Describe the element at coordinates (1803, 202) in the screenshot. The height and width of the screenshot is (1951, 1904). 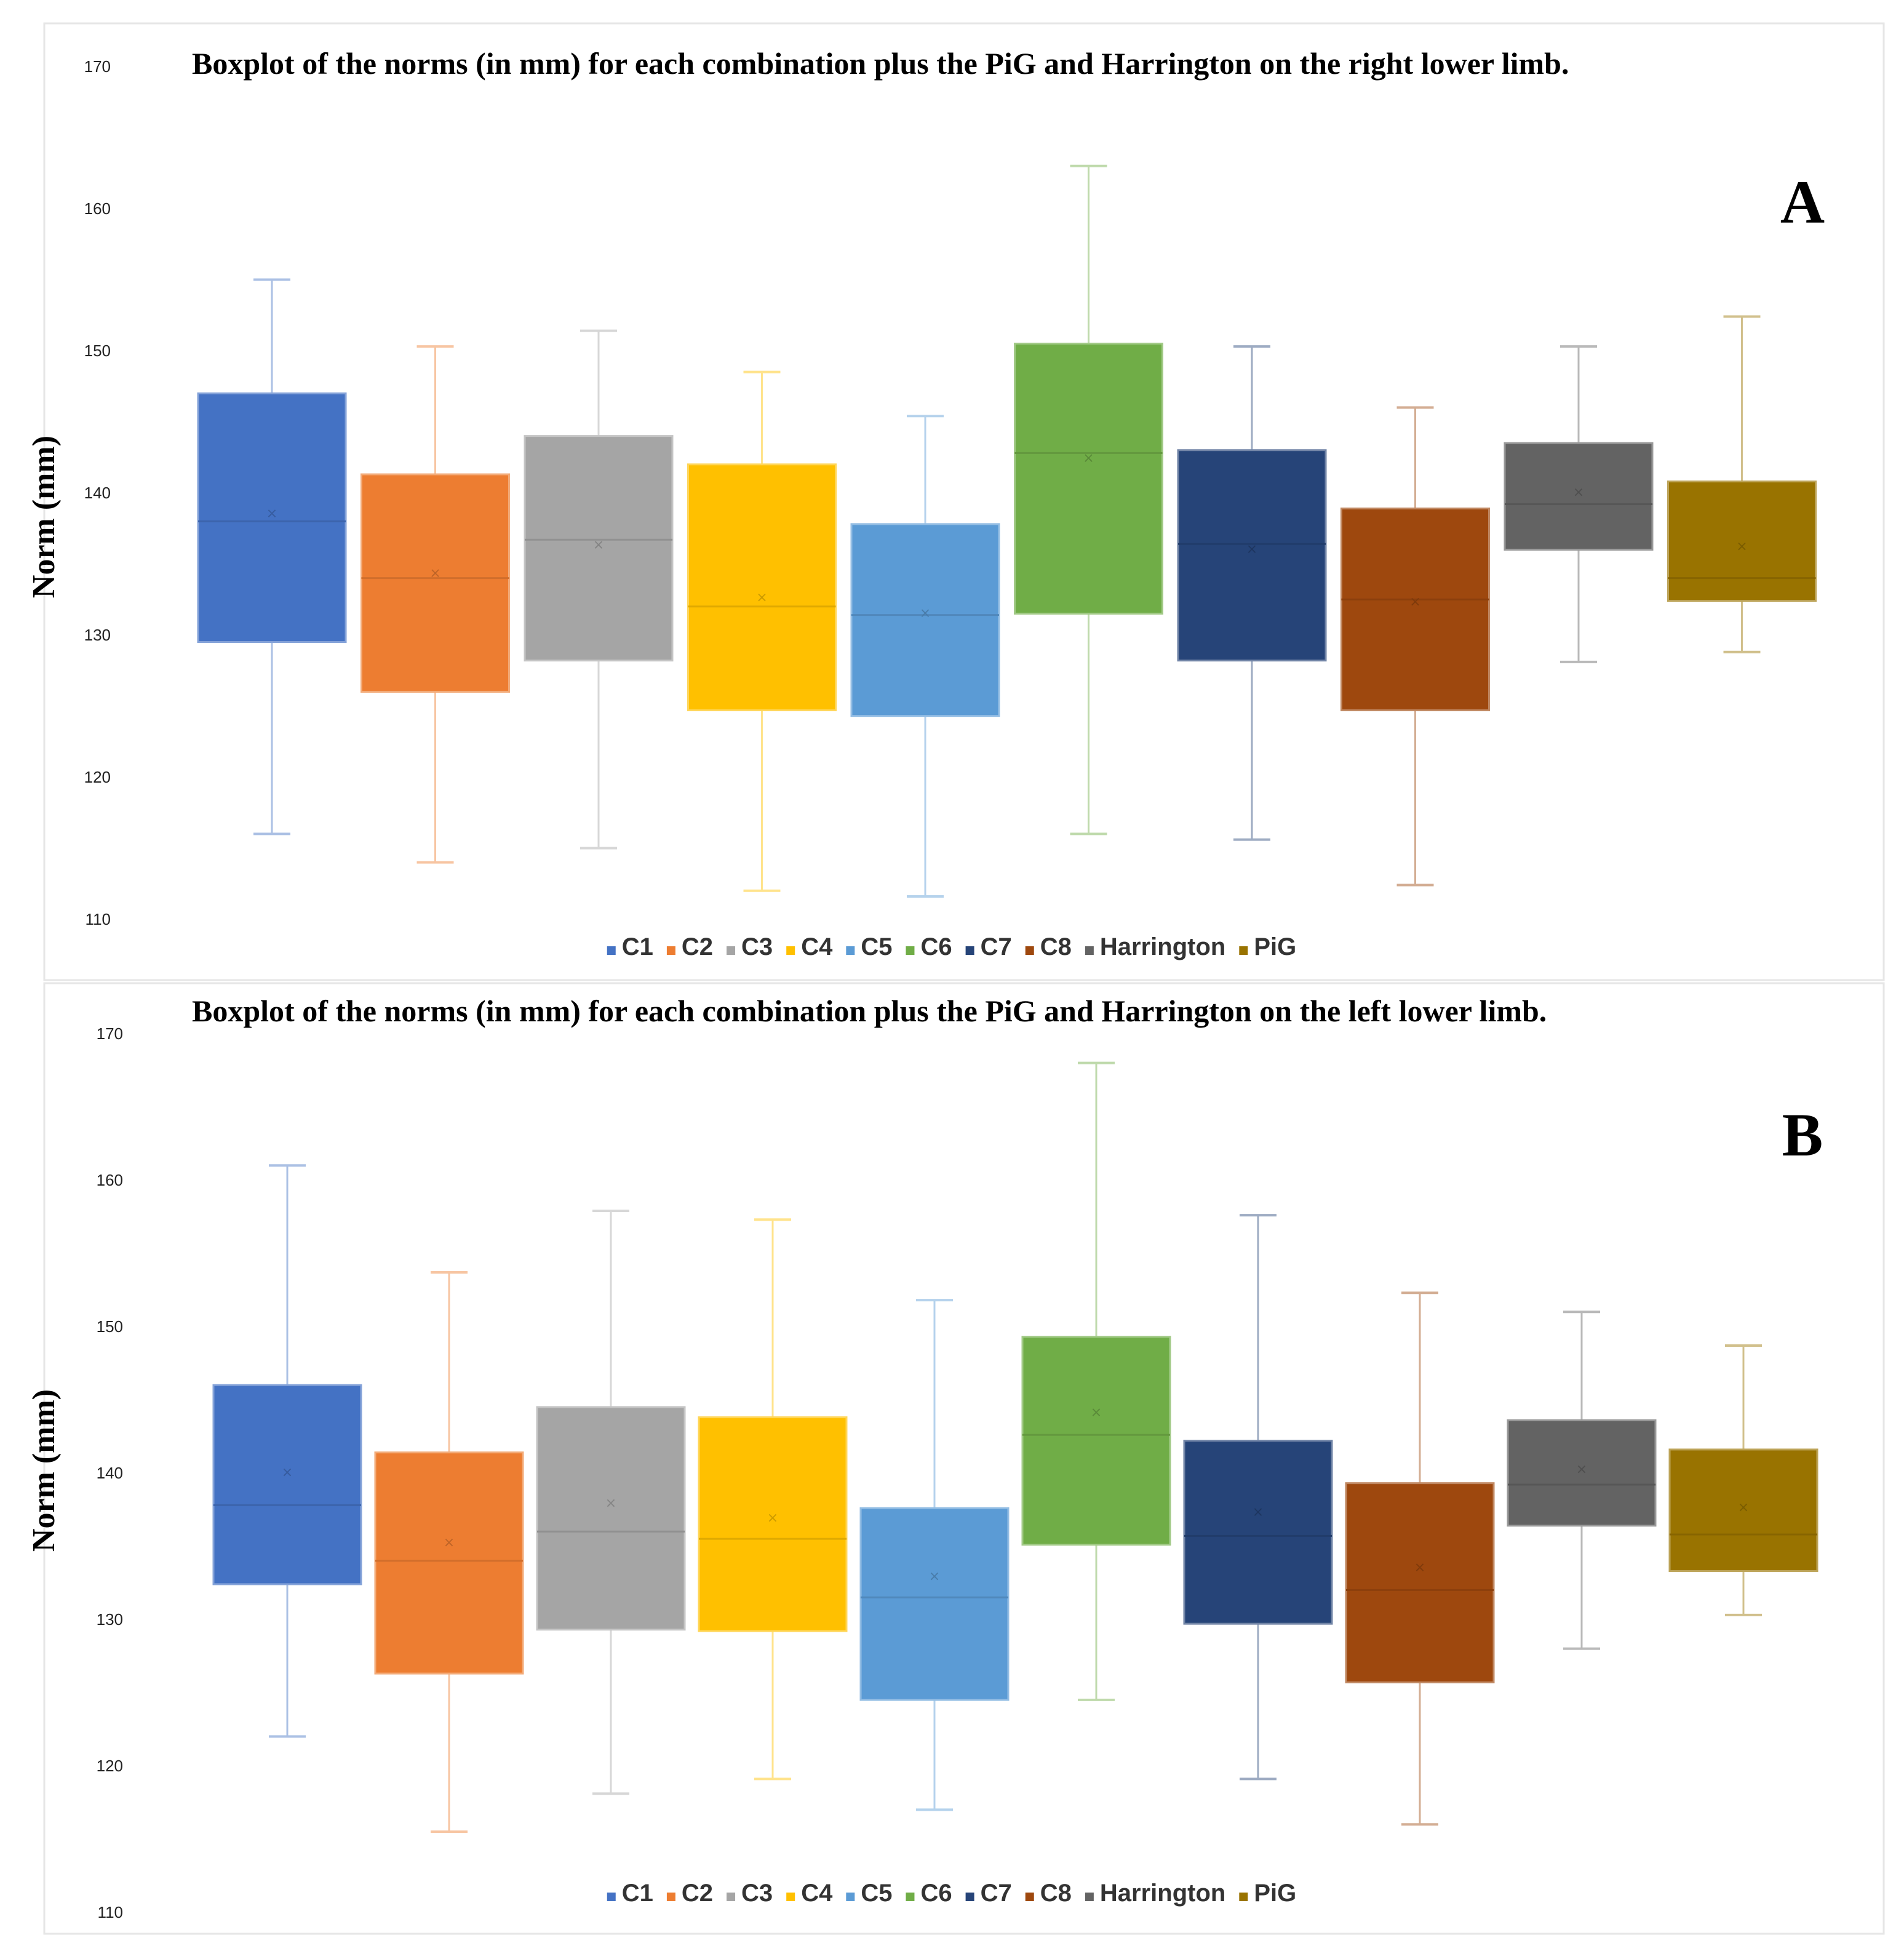
I see `panel-label: A` at that location.